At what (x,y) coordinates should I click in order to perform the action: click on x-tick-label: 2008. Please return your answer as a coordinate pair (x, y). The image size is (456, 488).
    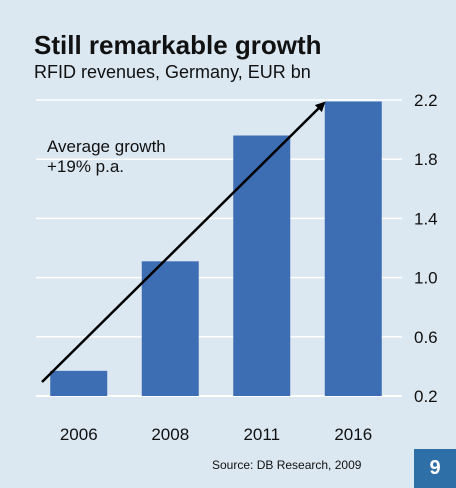
    Looking at the image, I should click on (170, 434).